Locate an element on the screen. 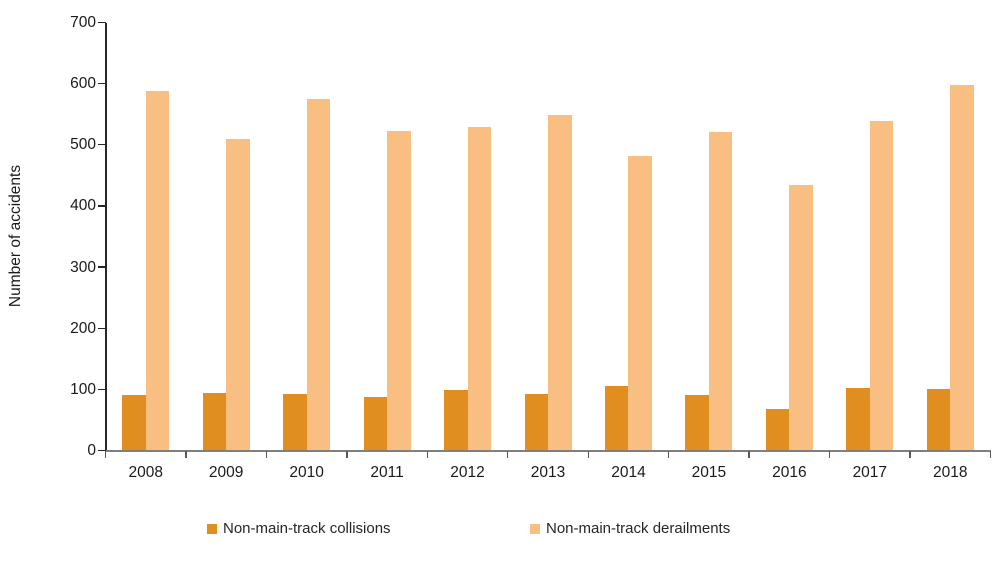 The width and height of the screenshot is (1000, 561). bar-non-main-track-collisions-2009 is located at coordinates (214, 422).